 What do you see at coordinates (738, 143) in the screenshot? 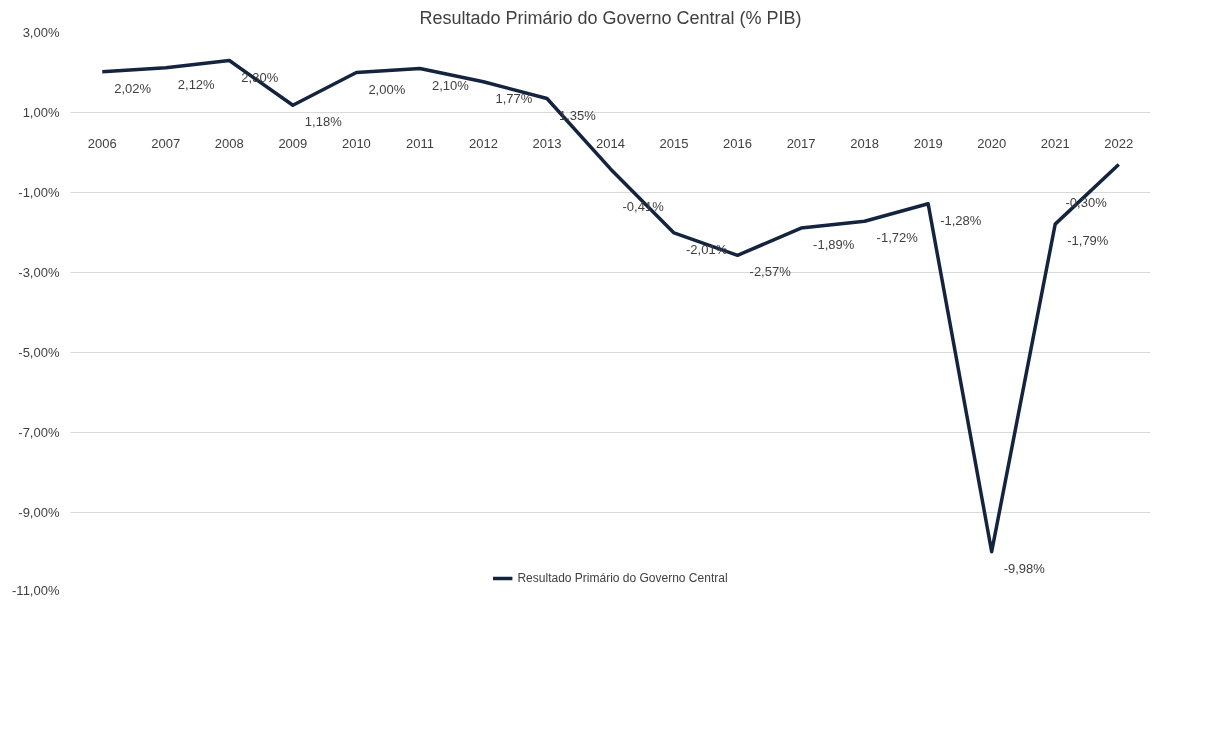
I see `x-tick-label: 2016` at bounding box center [738, 143].